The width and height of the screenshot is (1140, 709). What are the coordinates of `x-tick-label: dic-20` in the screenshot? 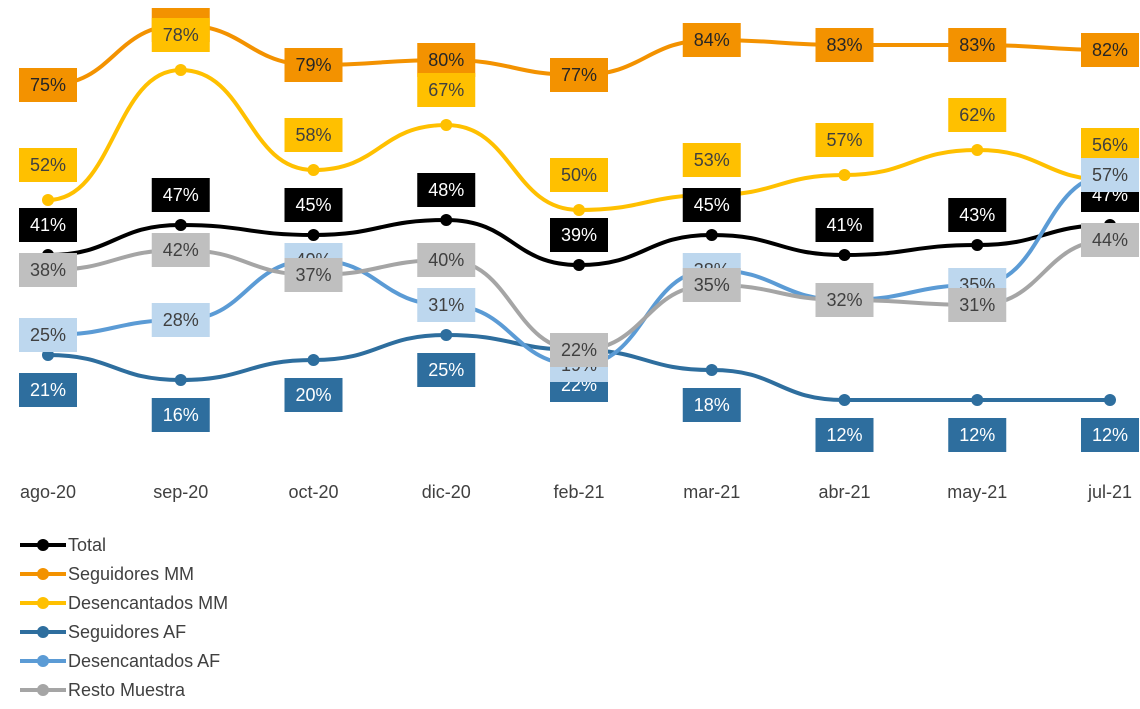 It's located at (446, 492).